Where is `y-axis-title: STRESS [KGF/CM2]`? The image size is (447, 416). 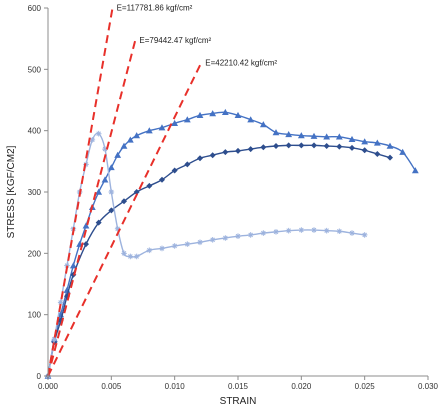 y-axis-title: STRESS [KGF/CM2] is located at coordinates (11, 191).